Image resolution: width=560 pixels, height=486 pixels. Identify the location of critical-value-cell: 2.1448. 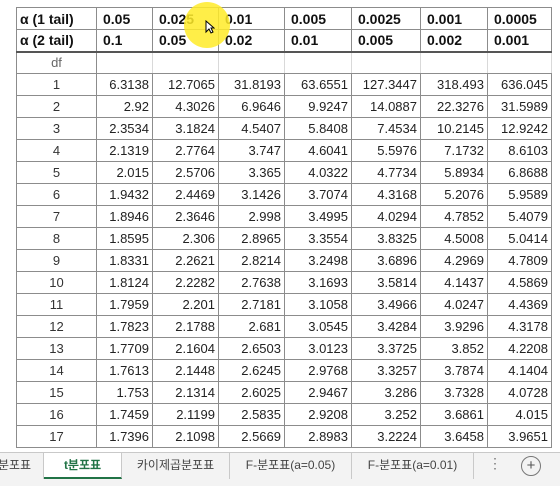
(185, 370).